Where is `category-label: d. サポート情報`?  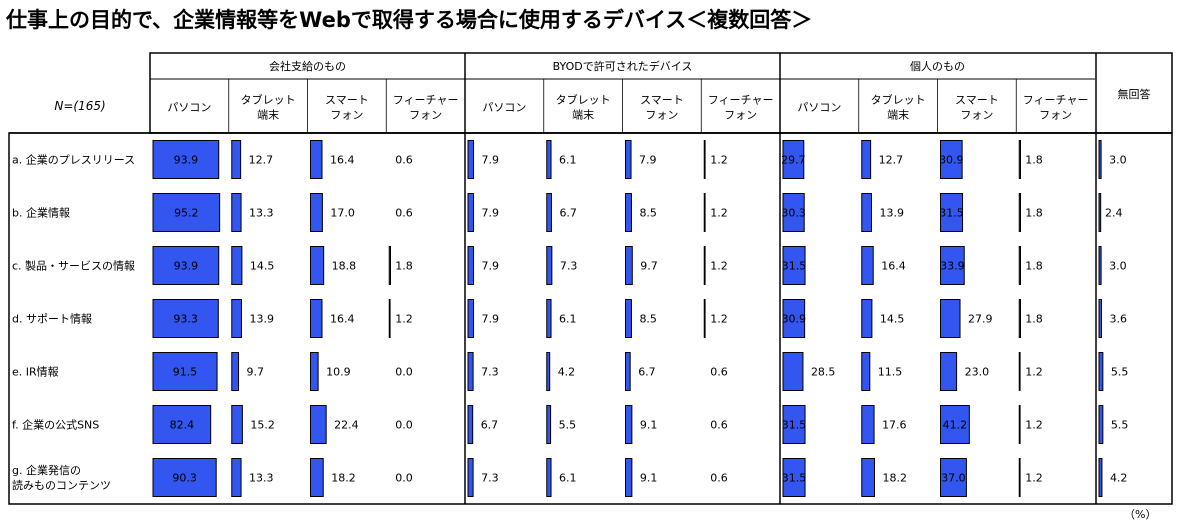 category-label: d. サポート情報 is located at coordinates (52, 319).